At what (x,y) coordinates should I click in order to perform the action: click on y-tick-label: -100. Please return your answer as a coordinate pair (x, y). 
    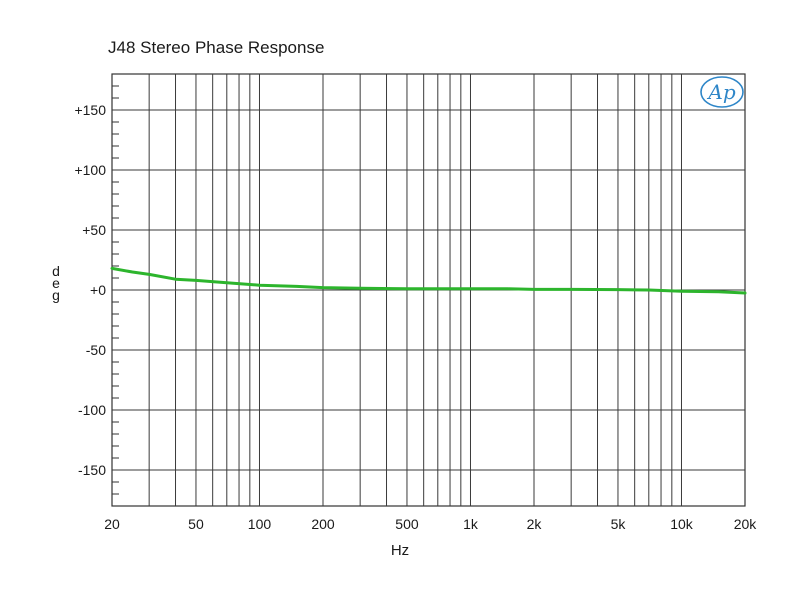
    Looking at the image, I should click on (92, 410).